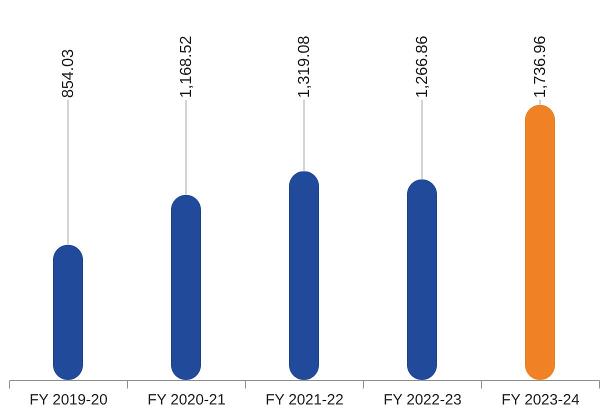 This screenshot has height=411, width=611. Describe the element at coordinates (304, 400) in the screenshot. I see `x-tick-label: FY 2021-22` at that location.